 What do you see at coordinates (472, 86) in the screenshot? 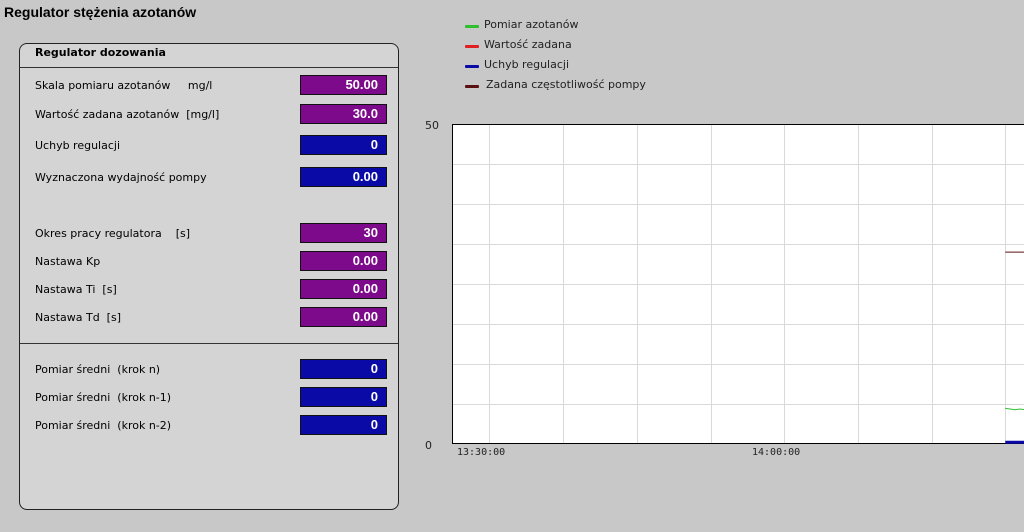
I see `legend-swatch-pump-frequency` at bounding box center [472, 86].